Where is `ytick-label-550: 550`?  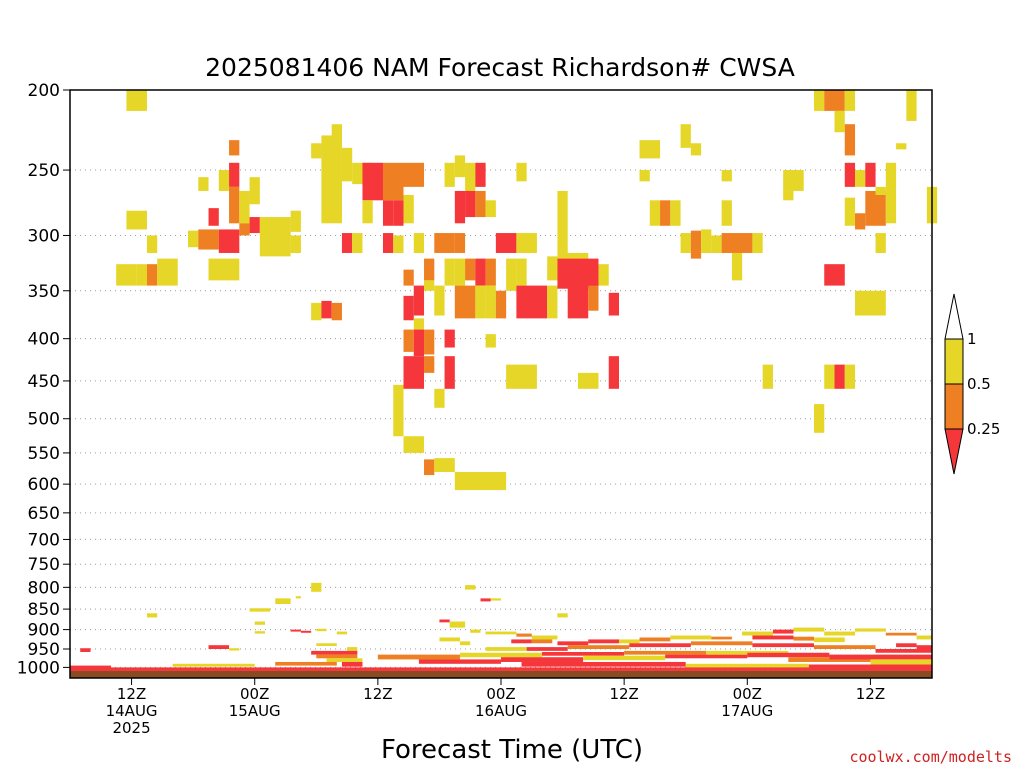 ytick-label-550: 550 is located at coordinates (44, 454).